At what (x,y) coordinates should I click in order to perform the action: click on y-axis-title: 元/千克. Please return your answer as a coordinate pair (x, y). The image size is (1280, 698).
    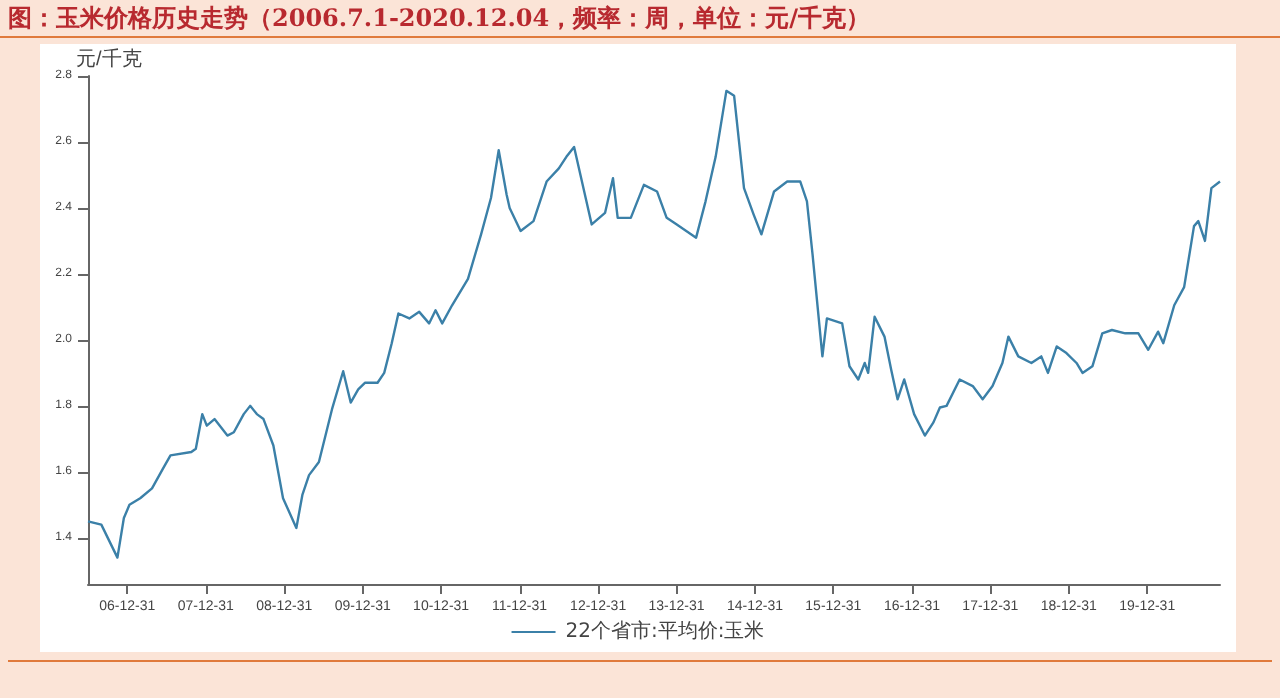
    Looking at the image, I should click on (109, 59).